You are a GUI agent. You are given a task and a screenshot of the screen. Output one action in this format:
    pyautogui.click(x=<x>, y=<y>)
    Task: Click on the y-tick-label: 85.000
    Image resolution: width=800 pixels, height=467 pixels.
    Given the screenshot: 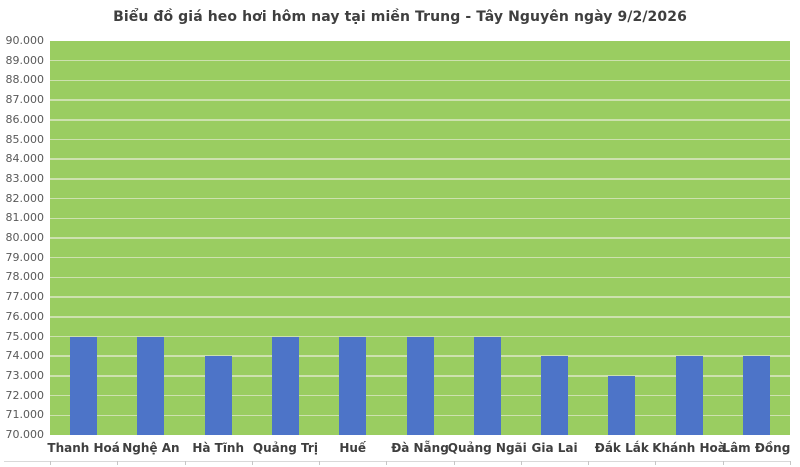 What is the action you would take?
    pyautogui.click(x=25, y=139)
    